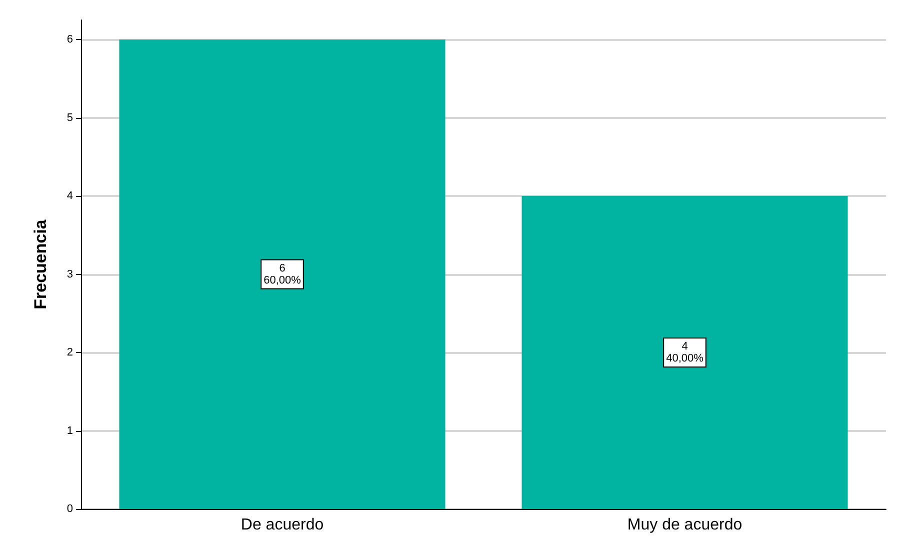 Image resolution: width=899 pixels, height=553 pixels. I want to click on y-tick-label: 4, so click(69, 196).